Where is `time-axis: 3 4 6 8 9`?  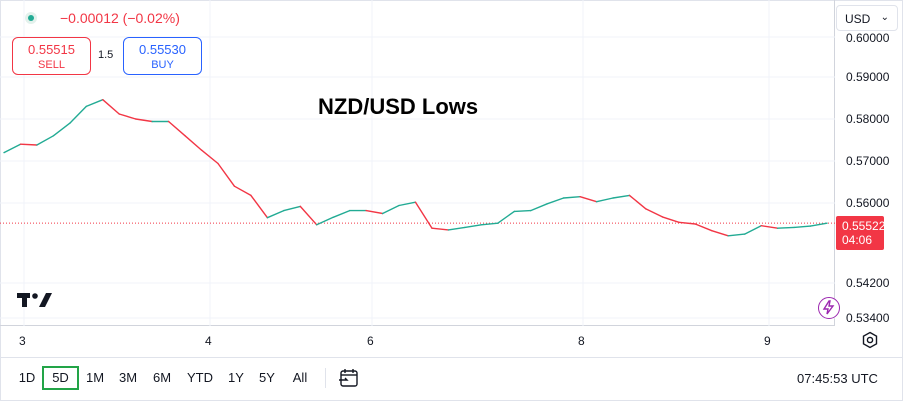
time-axis: 3 4 6 8 9 is located at coordinates (417, 341).